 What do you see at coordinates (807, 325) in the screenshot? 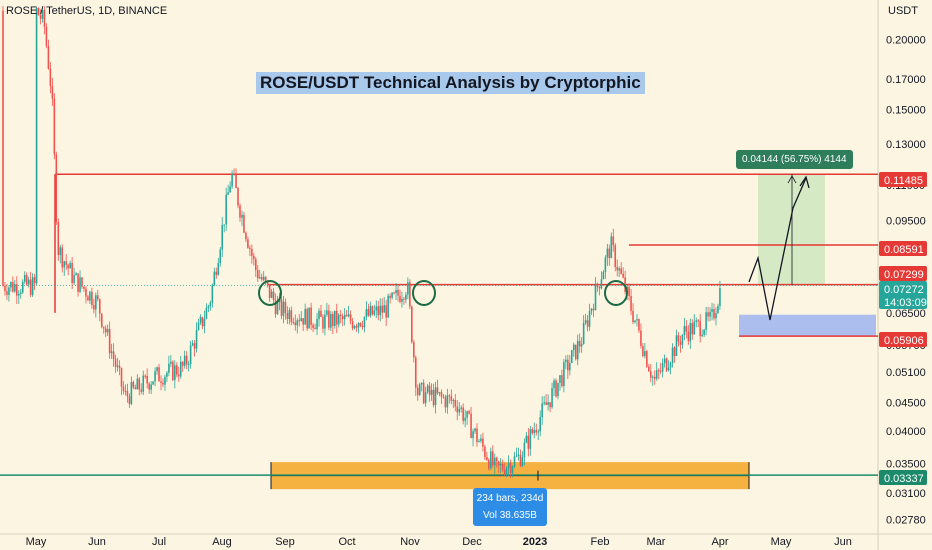
I see `entry-zone` at bounding box center [807, 325].